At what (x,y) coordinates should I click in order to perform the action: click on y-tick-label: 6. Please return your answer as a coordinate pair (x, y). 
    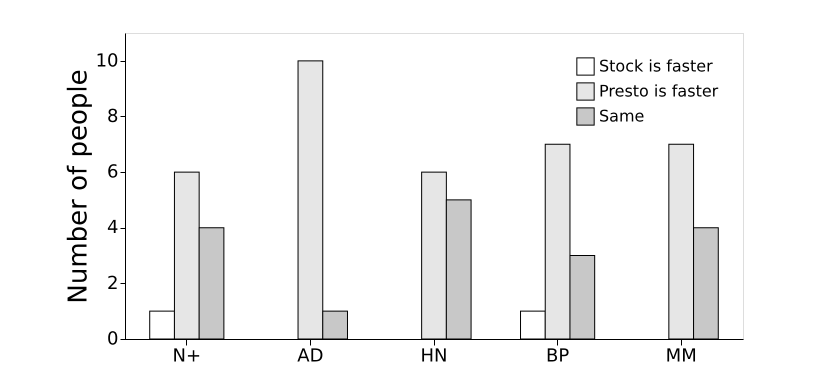
    Looking at the image, I should click on (112, 172).